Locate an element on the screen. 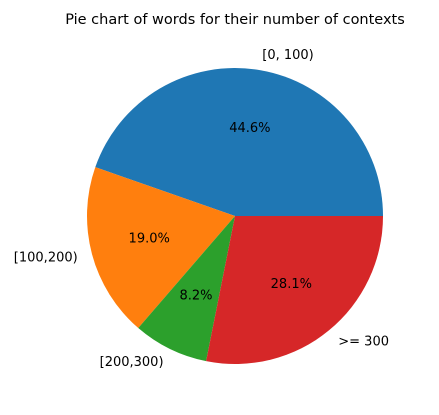  pie-category-label-300: >= 300 is located at coordinates (363, 341).